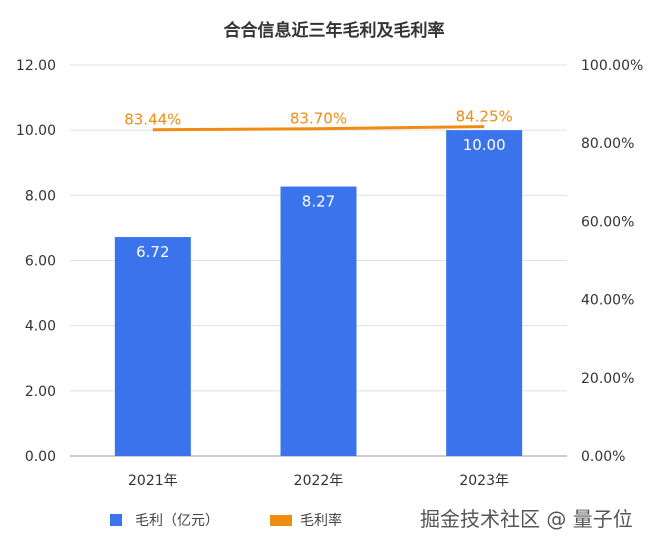  I want to click on y-tick-label: 10.00, so click(36, 131).